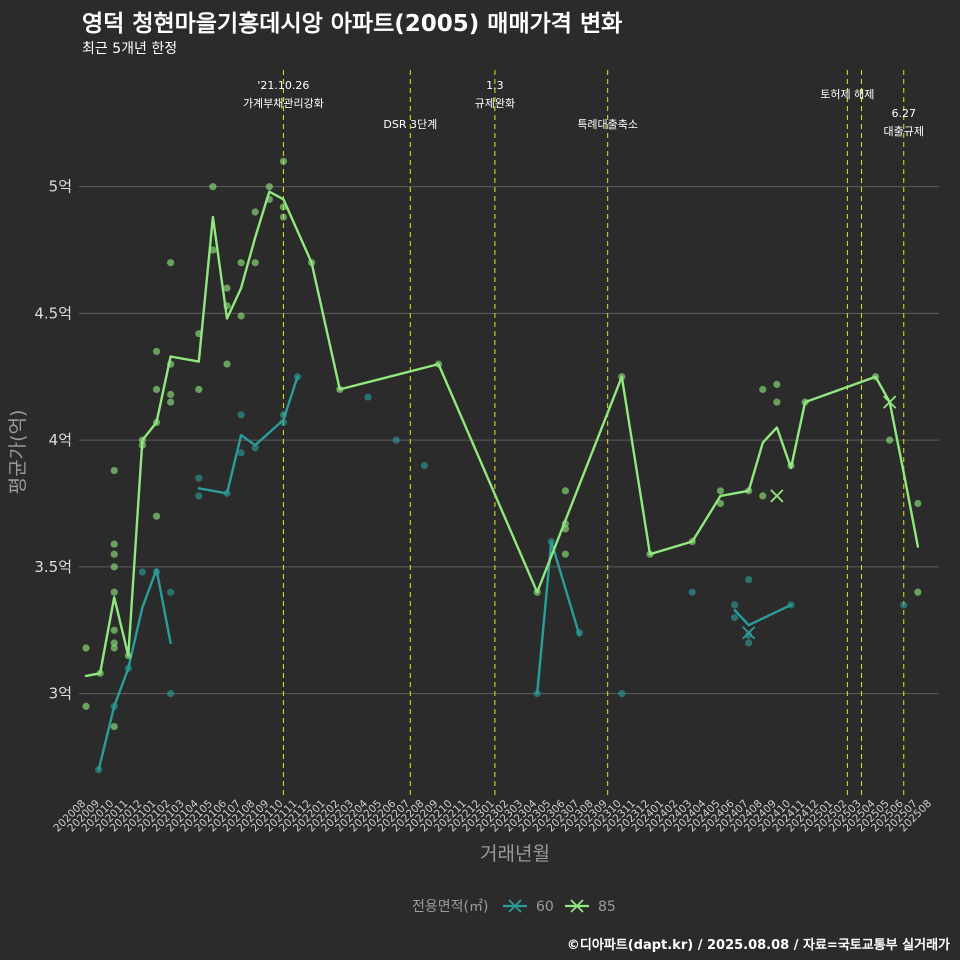  What do you see at coordinates (545, 907) in the screenshot?
I see `legend-label-60: 60` at bounding box center [545, 907].